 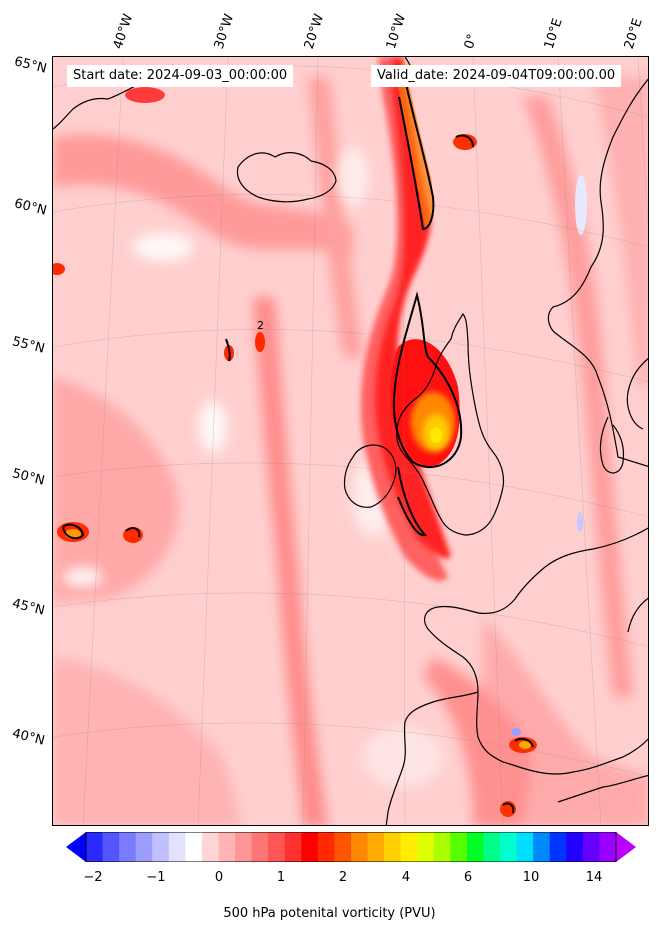 What do you see at coordinates (633, 33) in the screenshot?
I see `lon-label-20e: 20°E` at bounding box center [633, 33].